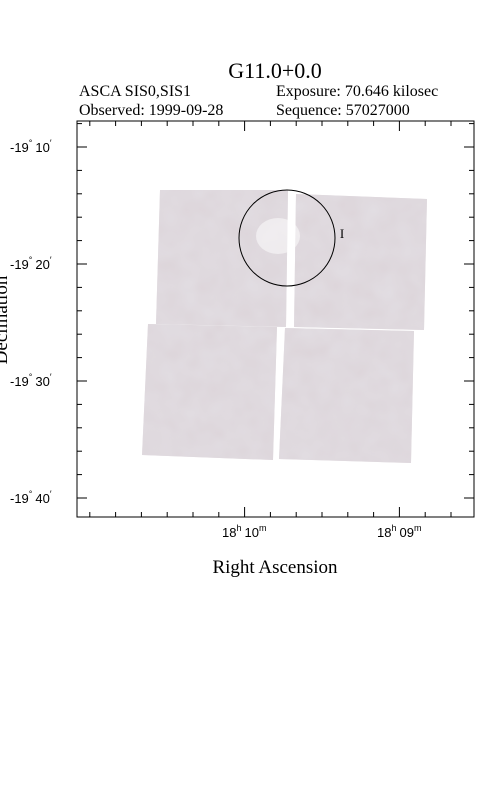 The image size is (486, 792). I want to click on sequence: Sequence: 57027000, so click(343, 110).